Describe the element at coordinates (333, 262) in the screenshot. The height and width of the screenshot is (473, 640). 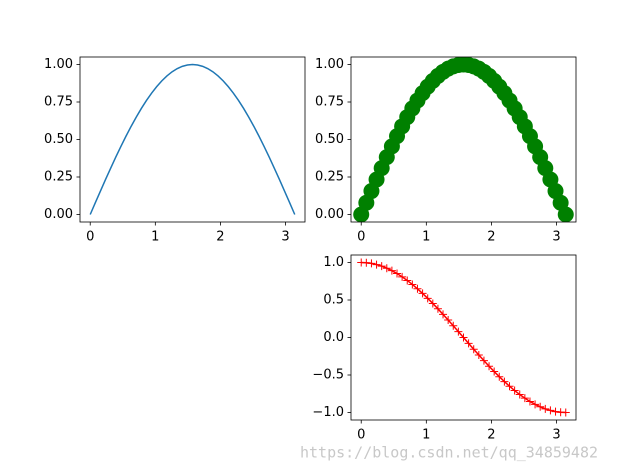
I see `y-tick-label: 1.0` at that location.